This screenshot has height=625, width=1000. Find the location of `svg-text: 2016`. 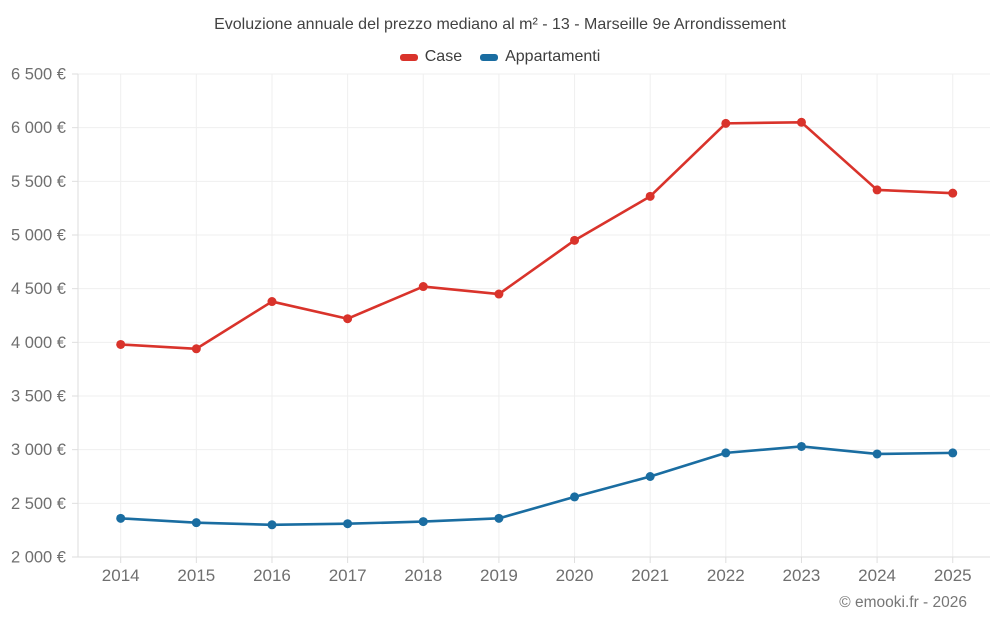

svg-text: 2016 is located at coordinates (272, 575).